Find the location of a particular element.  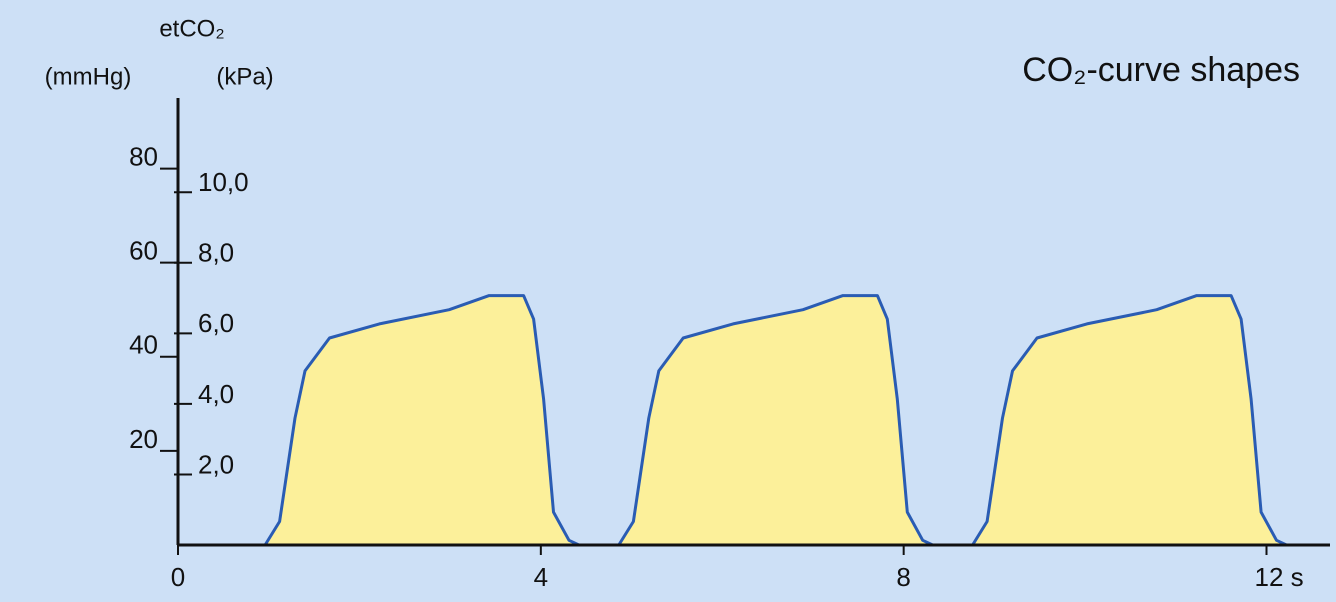

y-tick-label: 40 is located at coordinates (143, 345).